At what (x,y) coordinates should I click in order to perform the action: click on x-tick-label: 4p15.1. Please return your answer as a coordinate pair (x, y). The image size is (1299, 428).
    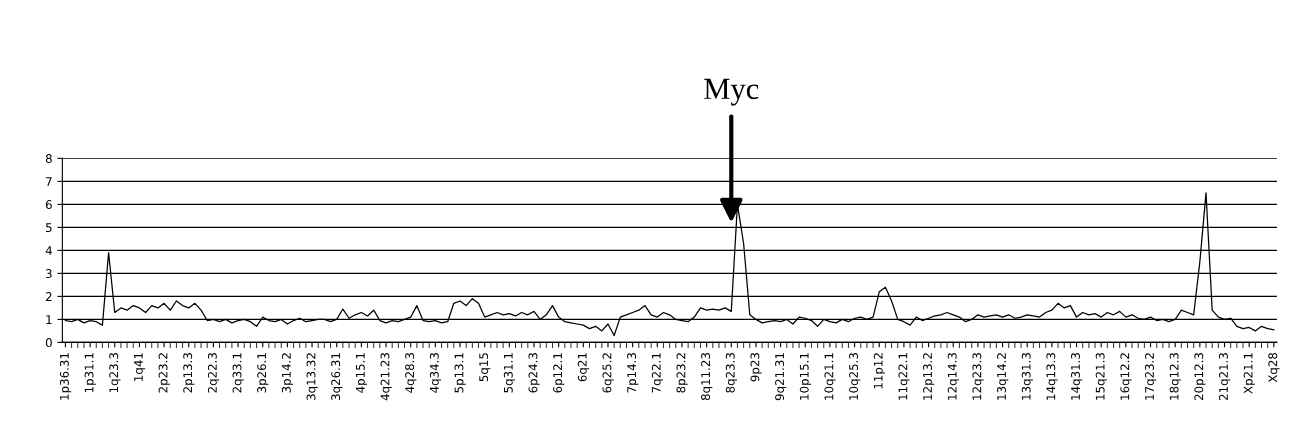
    Looking at the image, I should click on (362, 373).